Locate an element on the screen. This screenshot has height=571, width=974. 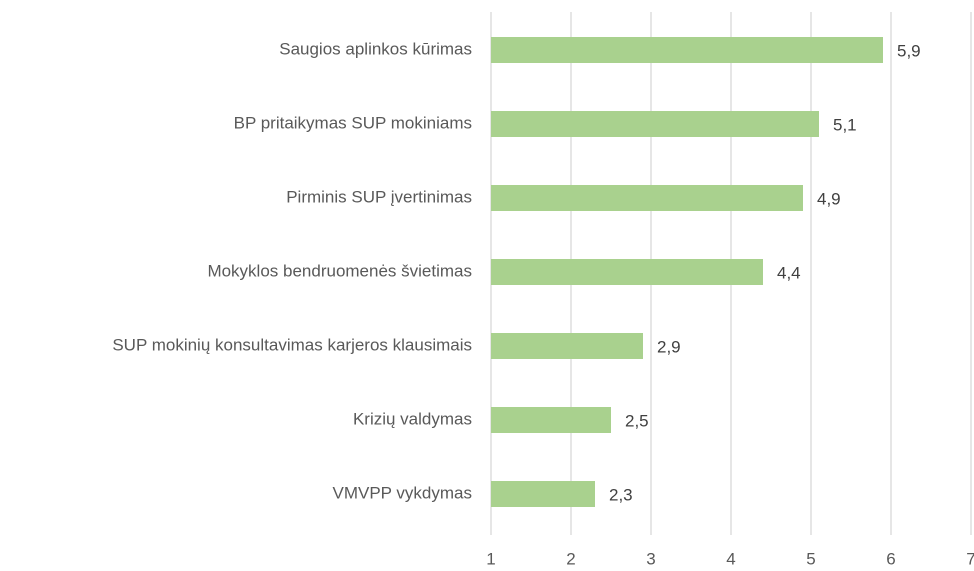
x-tick-label: 6 is located at coordinates (890, 558).